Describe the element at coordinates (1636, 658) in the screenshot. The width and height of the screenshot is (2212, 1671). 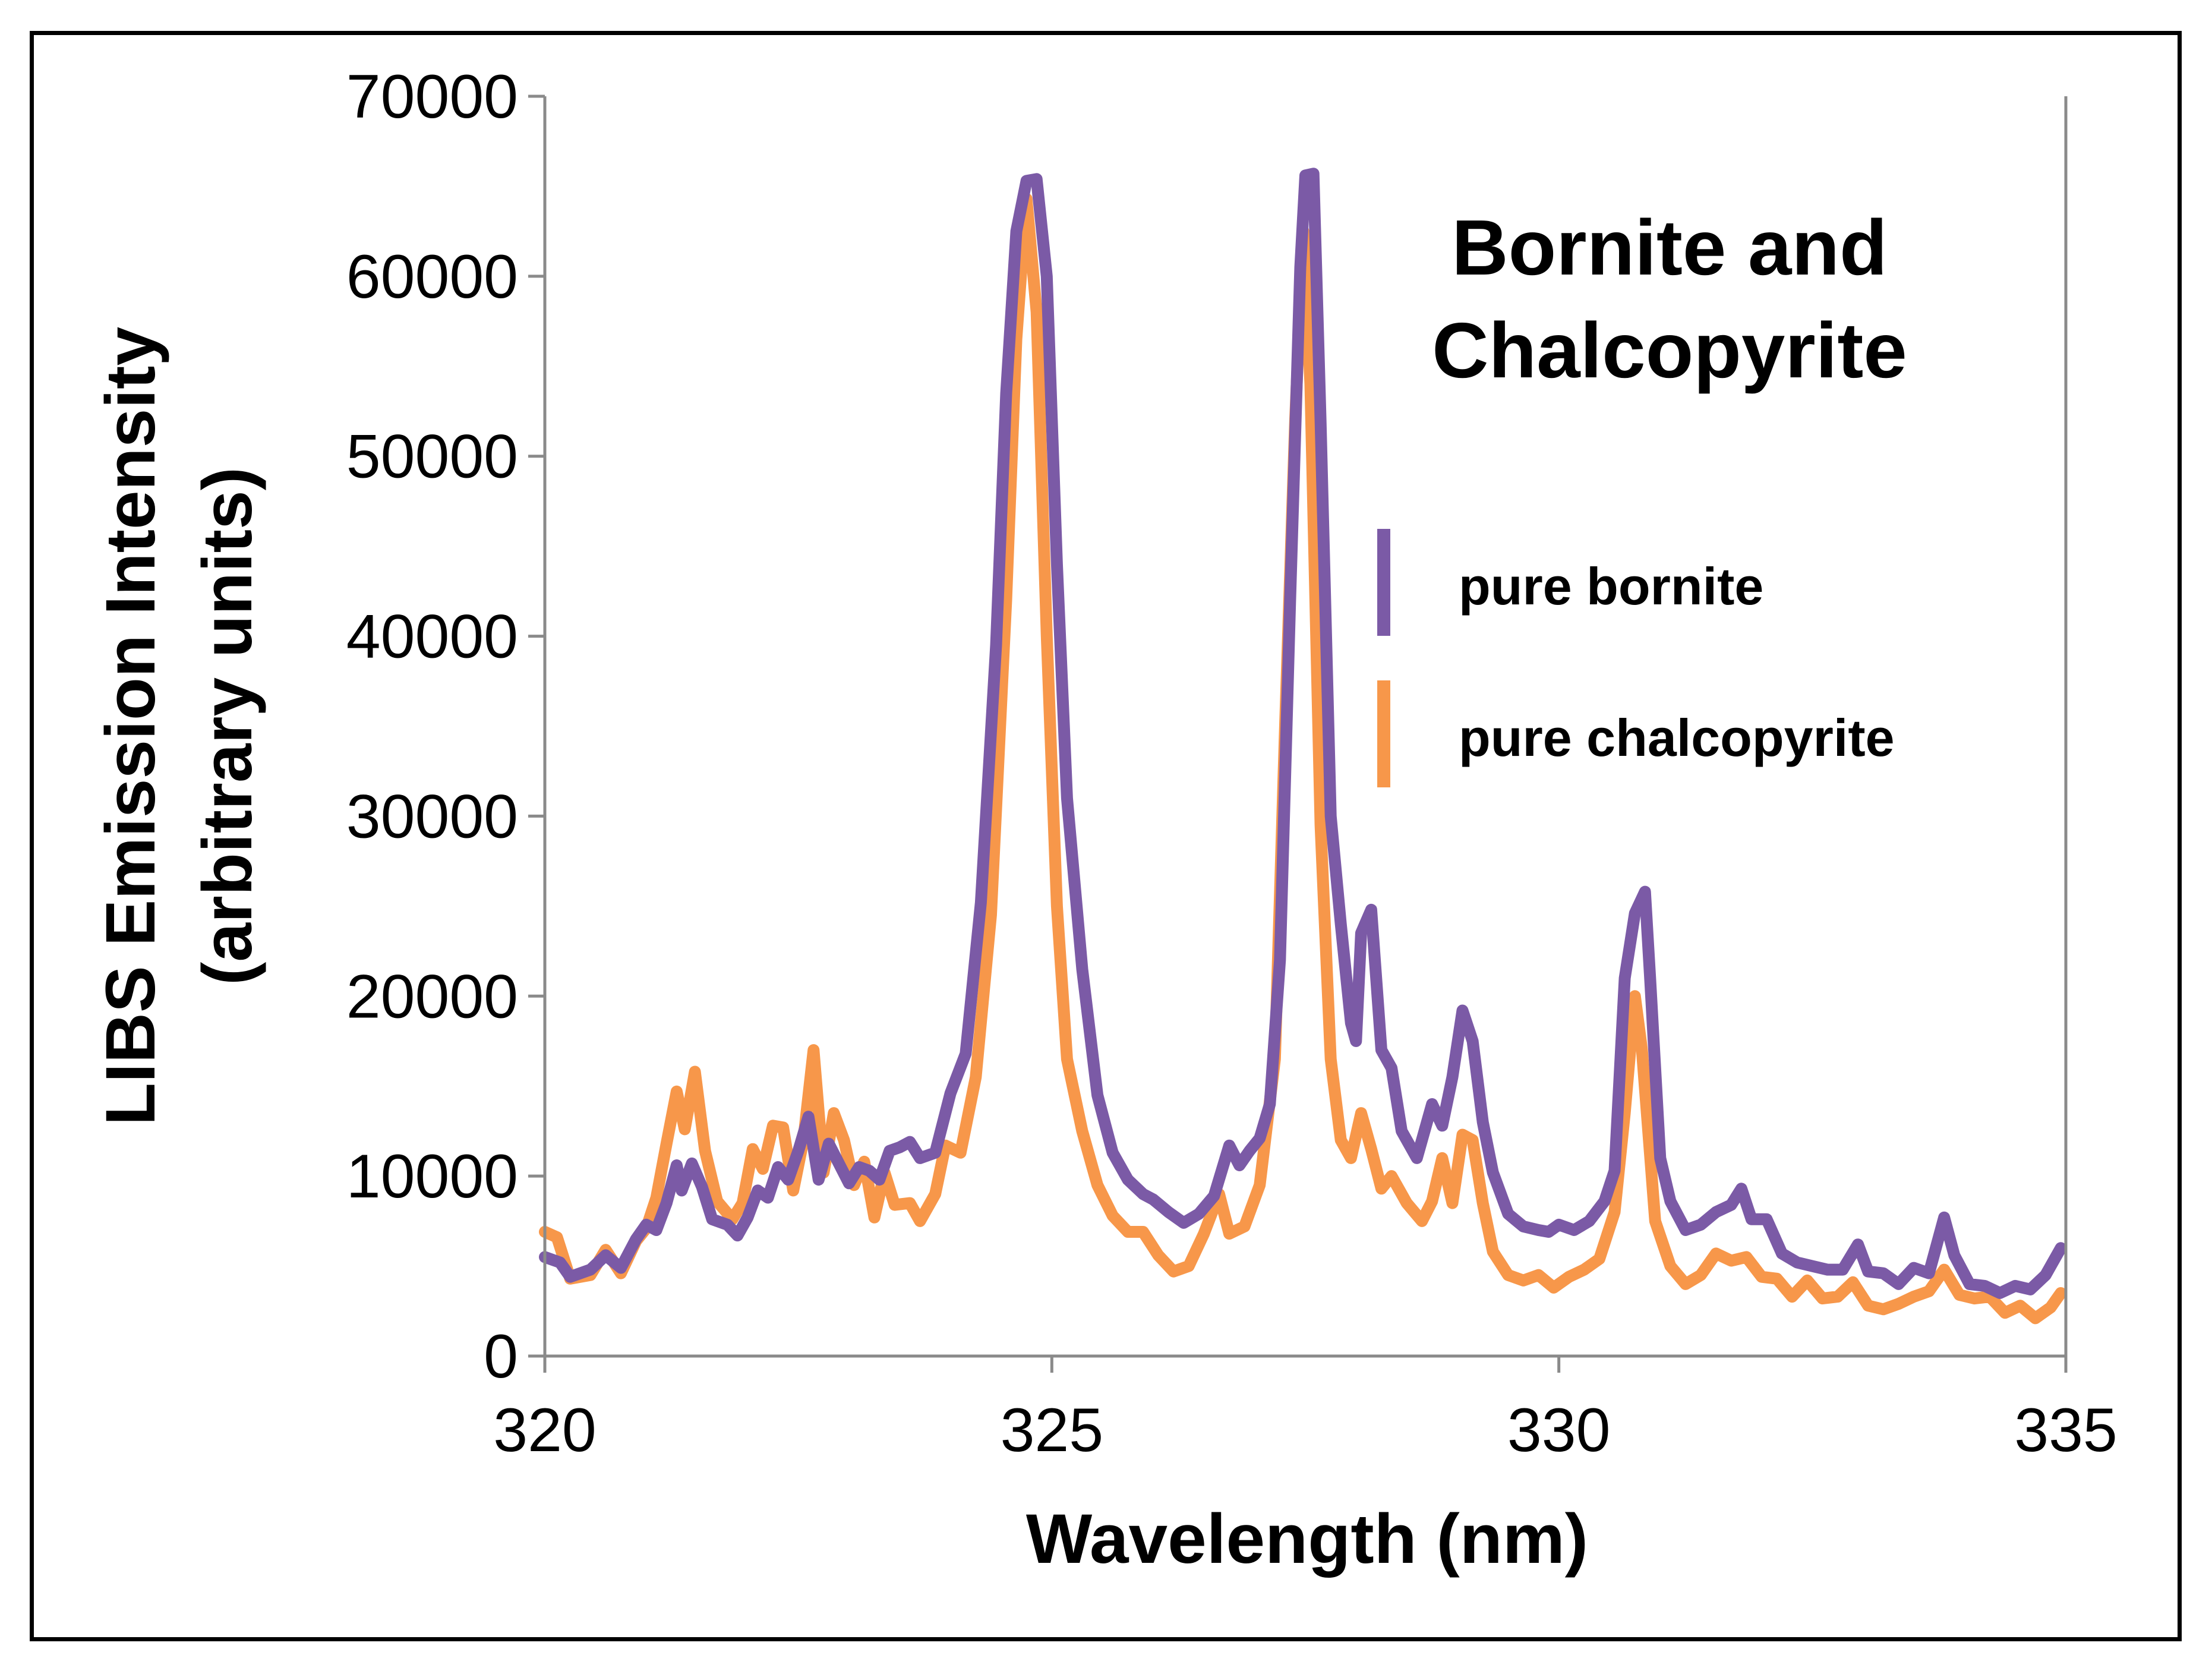
I see `legend: pure bornite pure chalcopyrite` at that location.